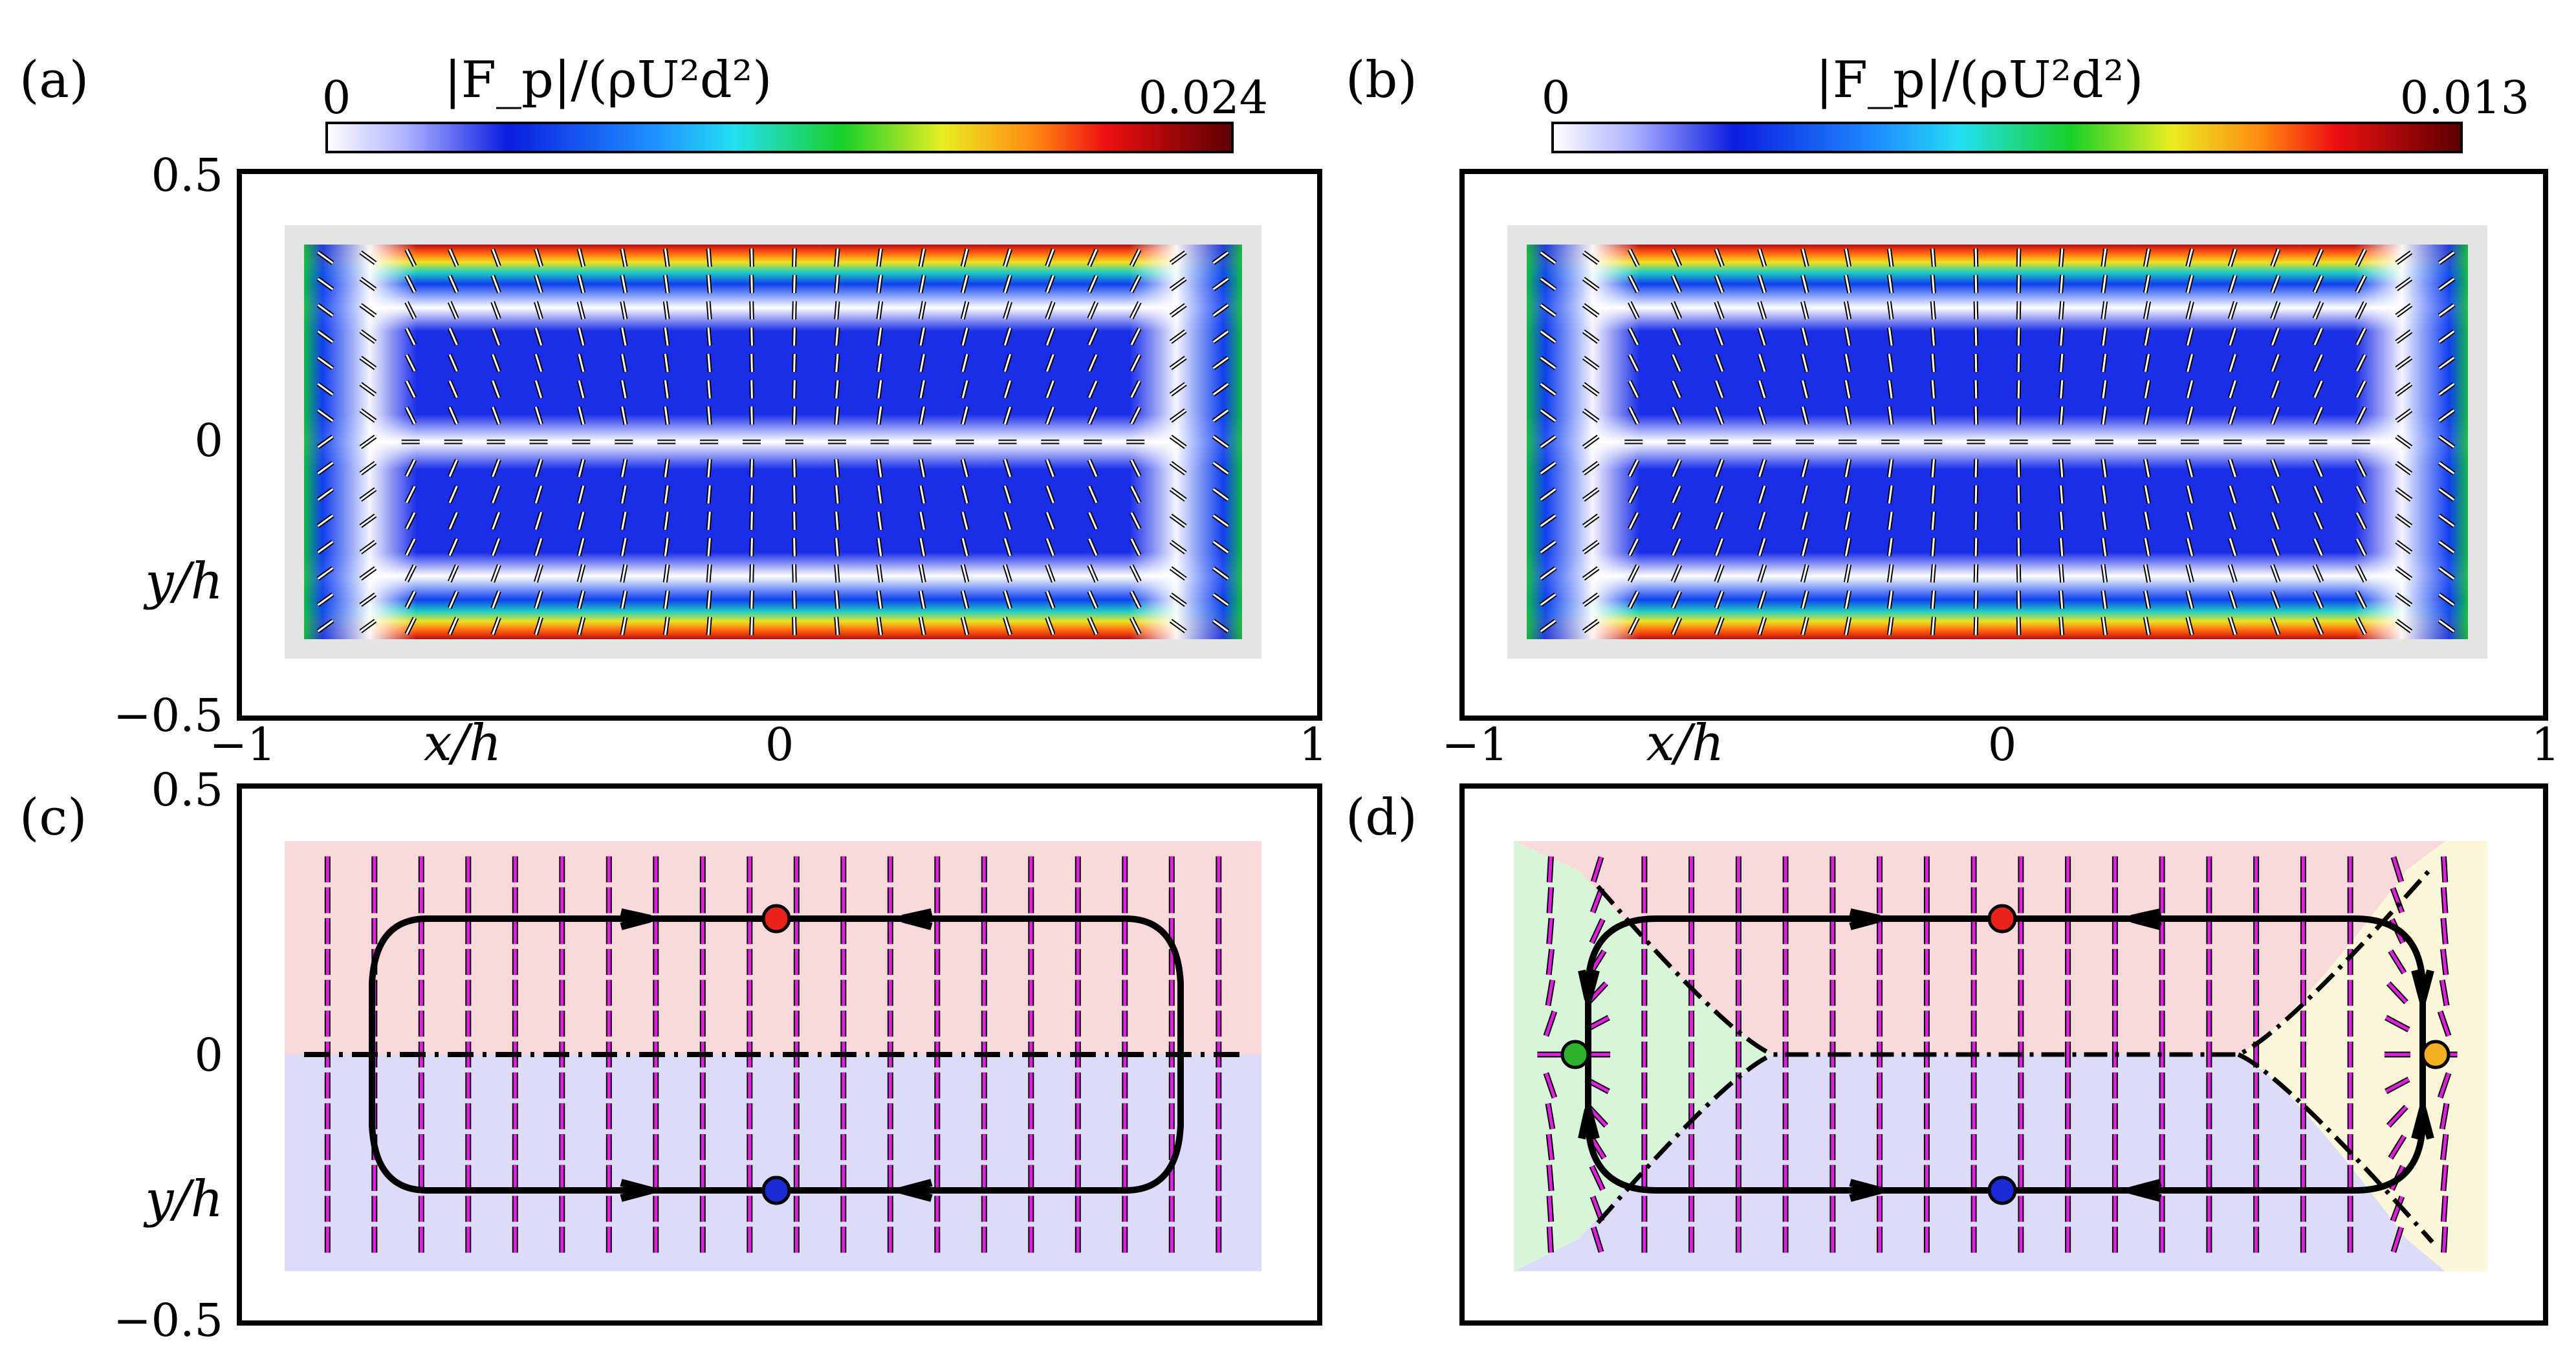 This screenshot has height=1356, width=2576. I want to click on colorbar-label-b: |F_p|/(ρU²d²), so click(1980, 80).